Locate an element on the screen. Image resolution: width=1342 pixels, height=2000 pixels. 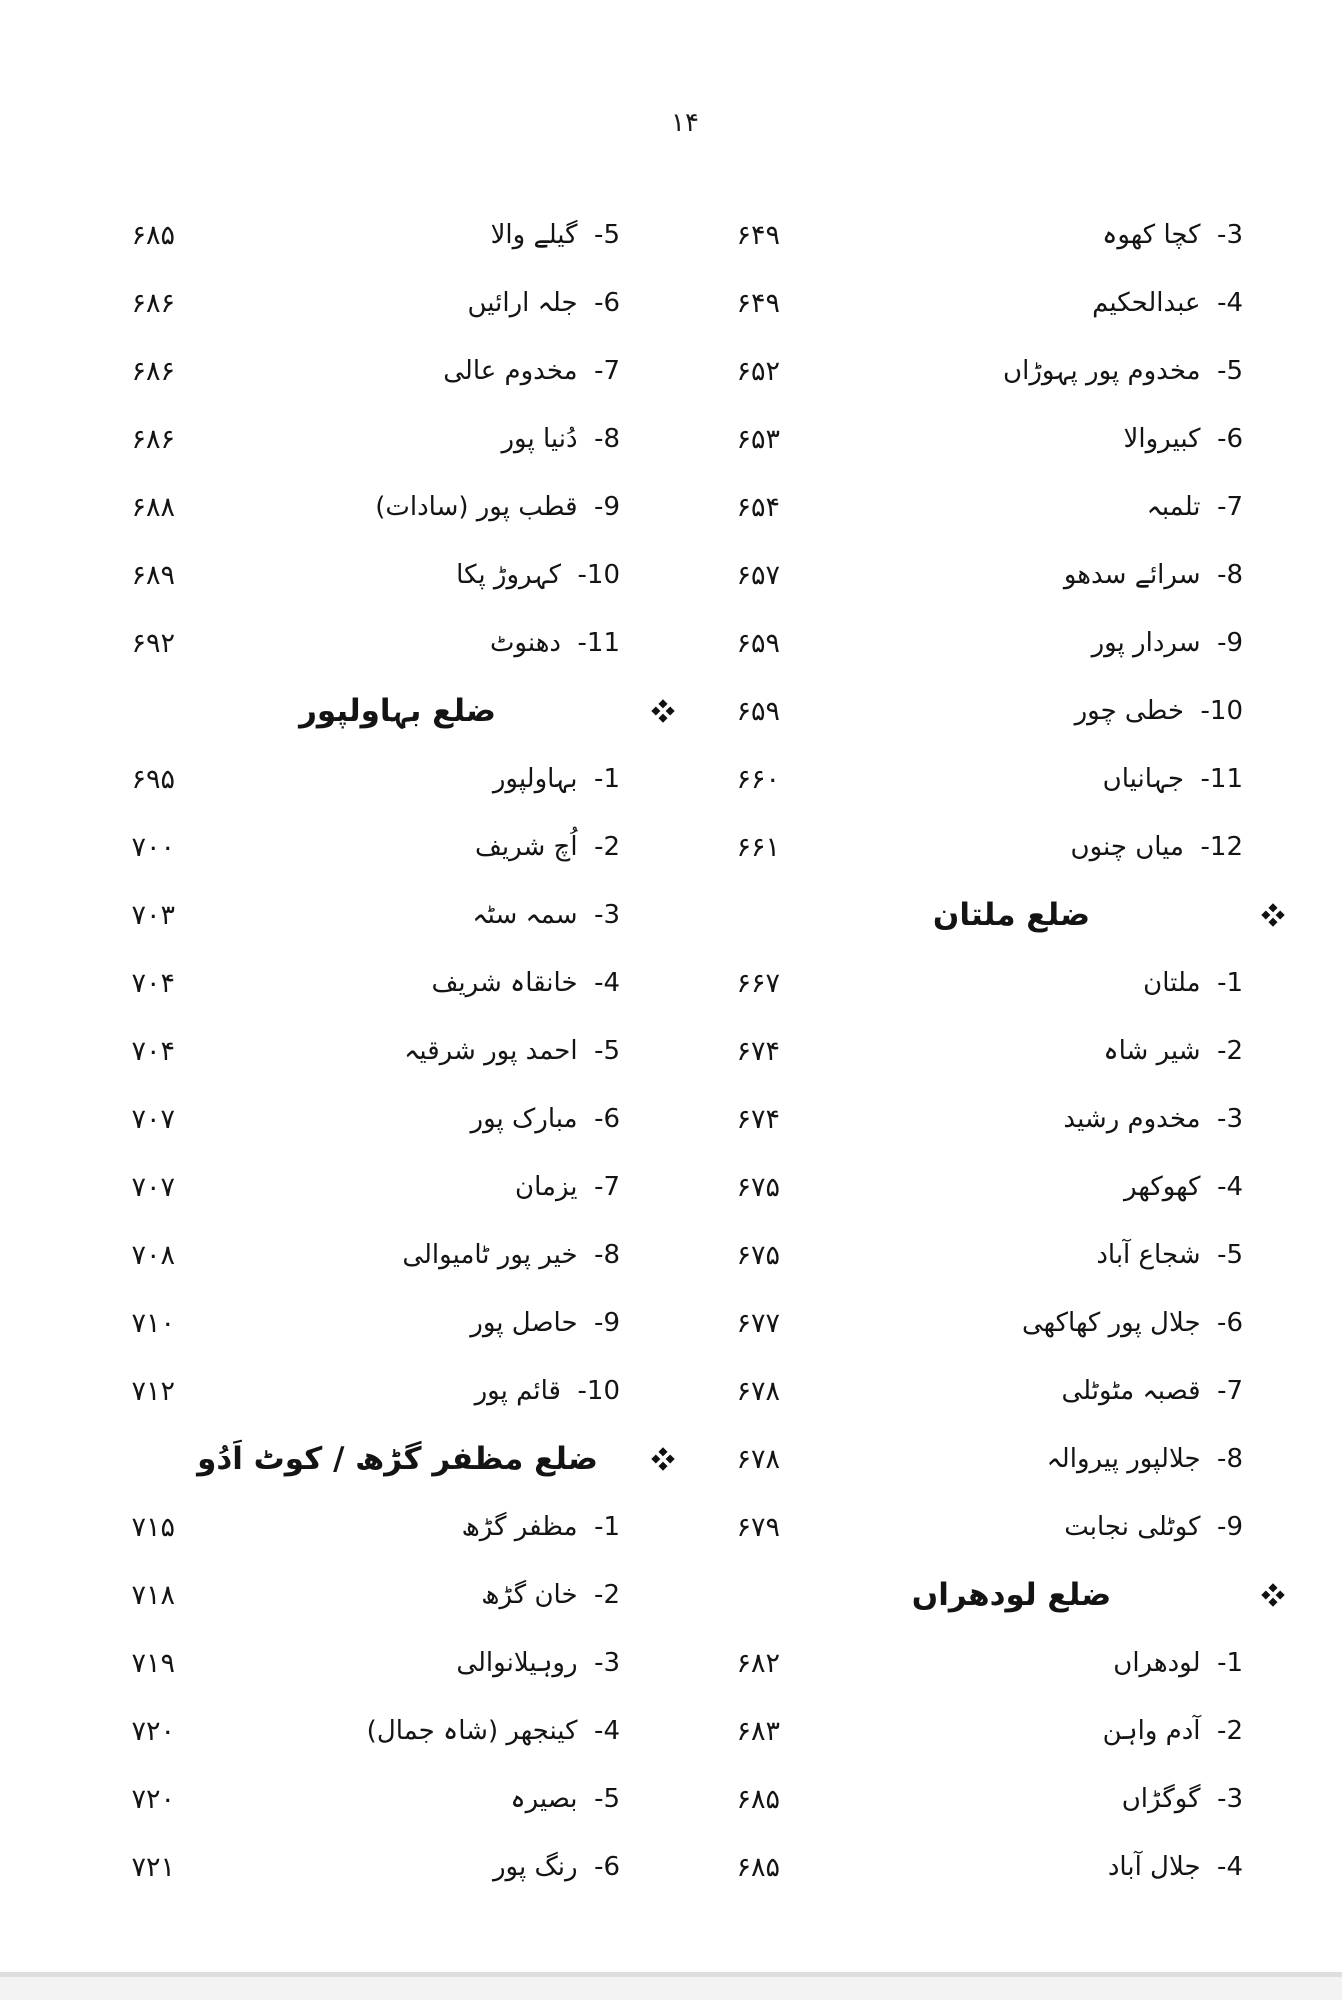
district-heading: ضلع ملتان is located at coordinates (1011, 915).